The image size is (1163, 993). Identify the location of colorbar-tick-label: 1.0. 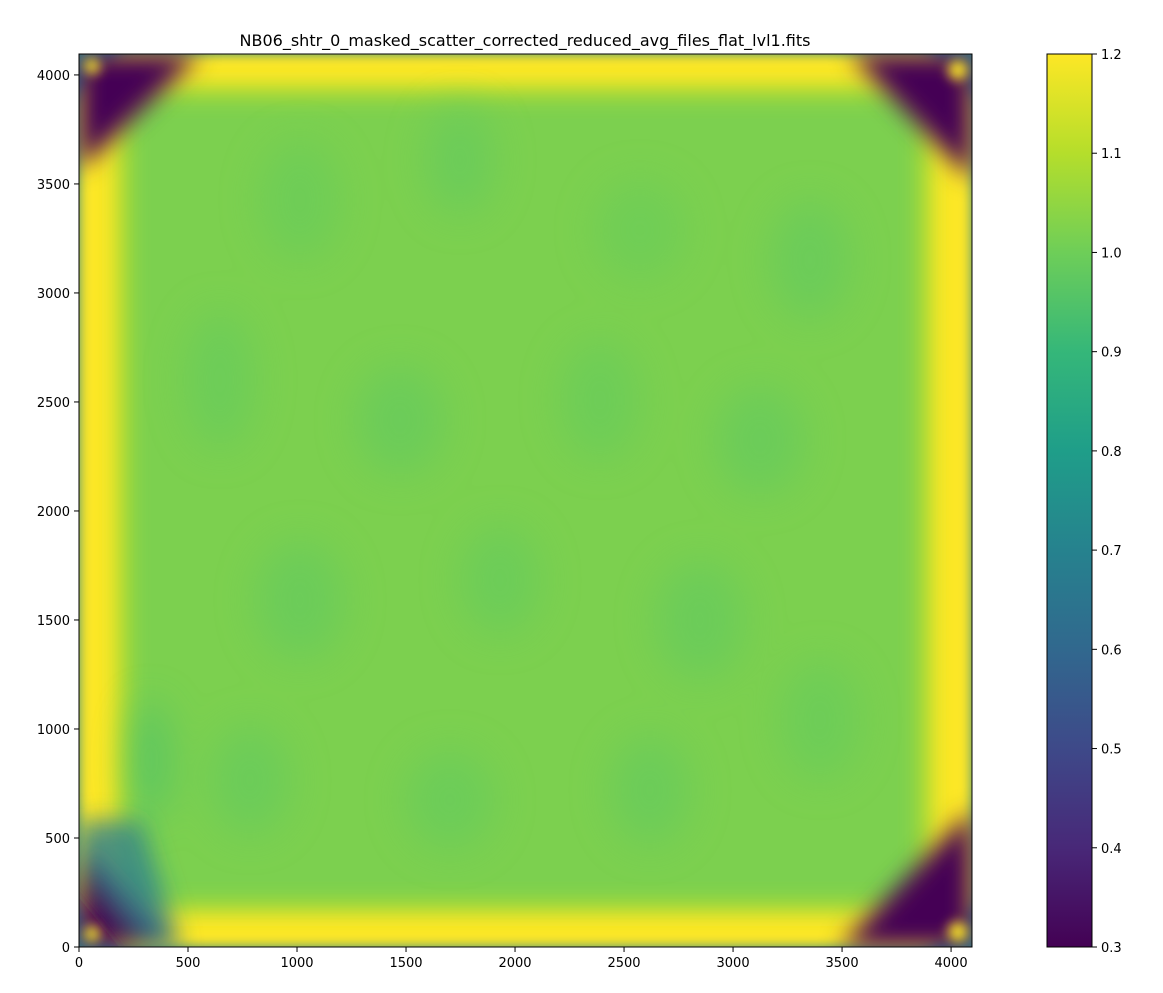
(1111, 253).